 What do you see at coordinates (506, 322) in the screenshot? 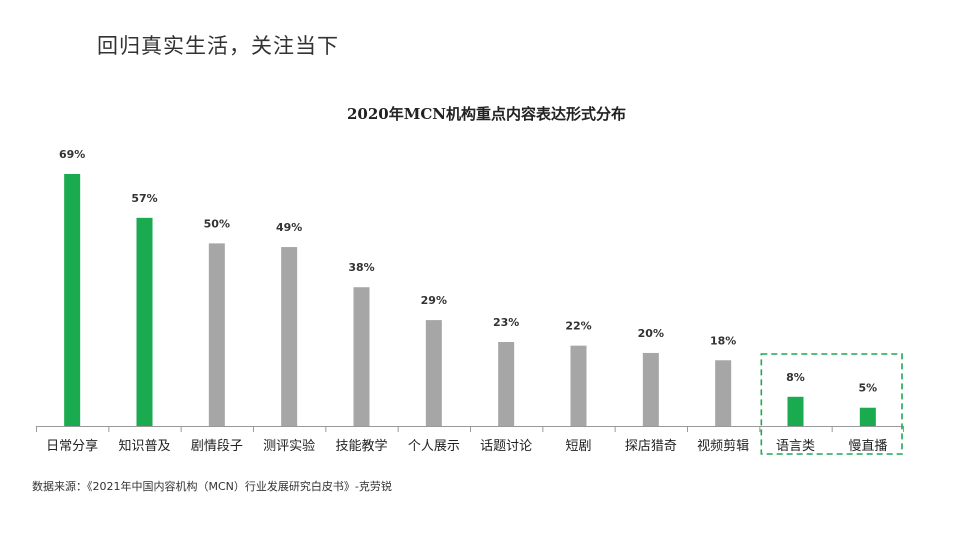
I see `data-label: 23%` at bounding box center [506, 322].